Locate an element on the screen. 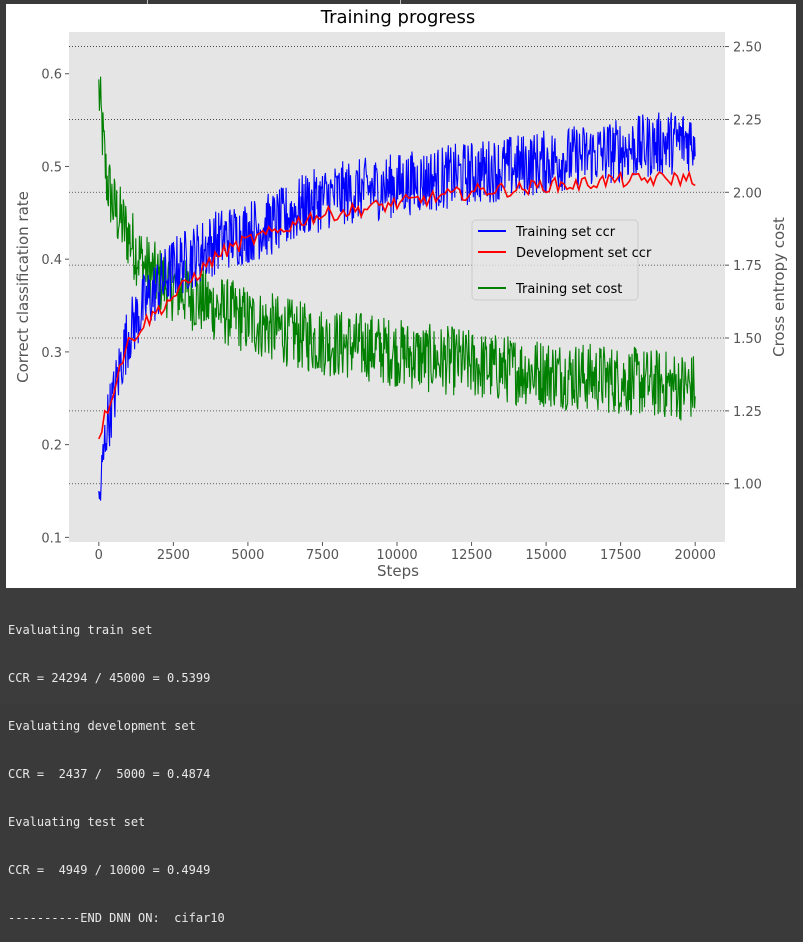 The width and height of the screenshot is (803, 942). y2-axis-label: Cross entropy cost is located at coordinates (779, 287).